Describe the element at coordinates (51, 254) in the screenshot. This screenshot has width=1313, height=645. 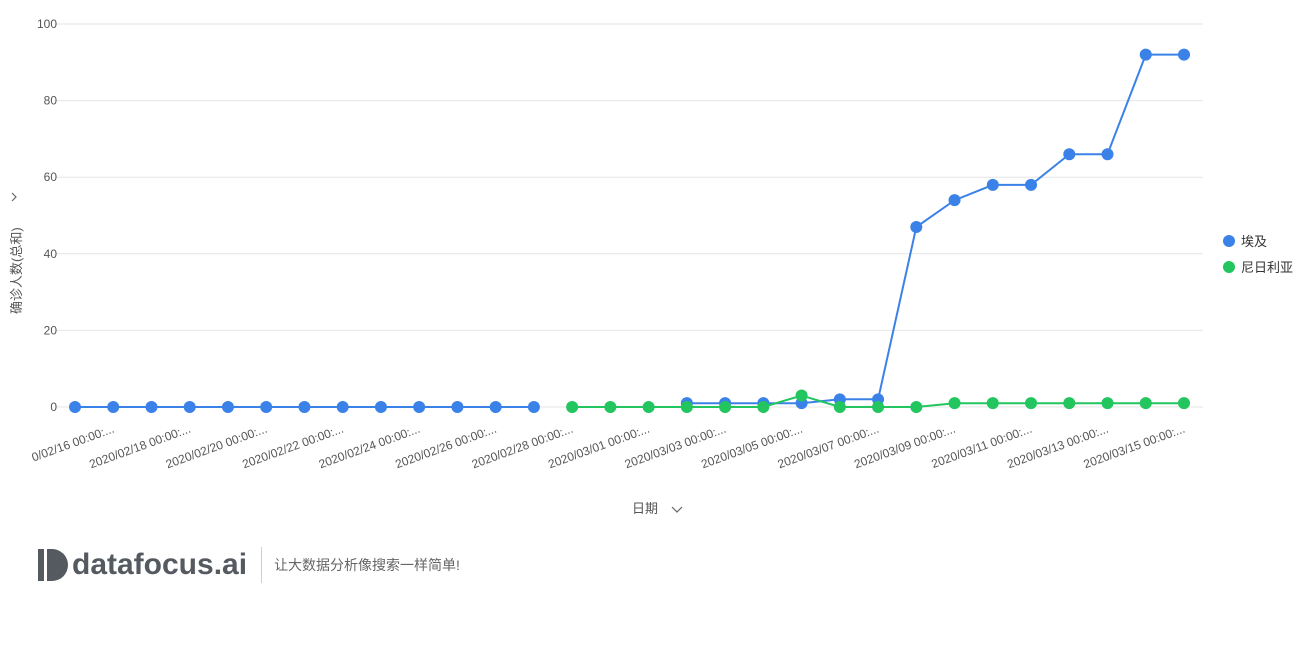
I see `y-tick-label: 40` at that location.